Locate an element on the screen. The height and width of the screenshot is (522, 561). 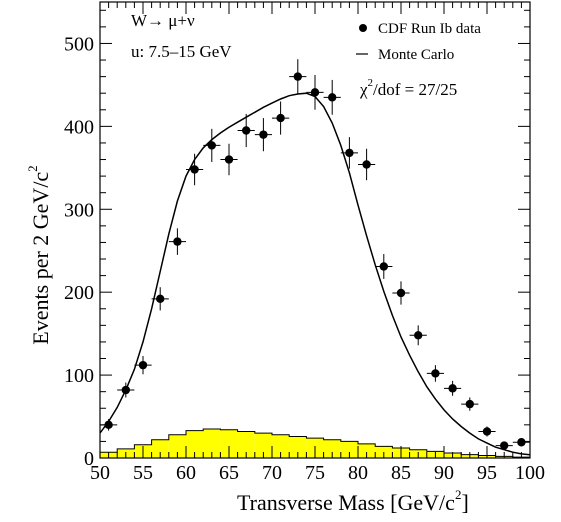
x-tick-label: 90 is located at coordinates (444, 473).